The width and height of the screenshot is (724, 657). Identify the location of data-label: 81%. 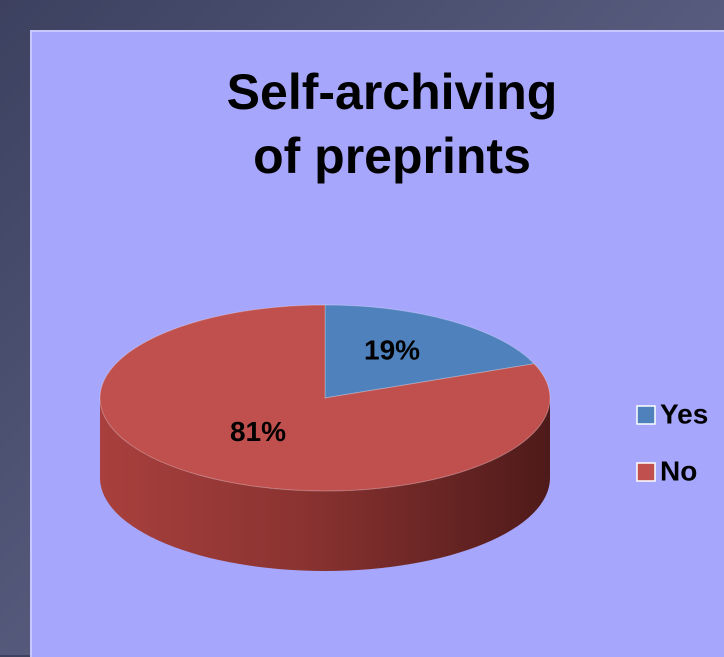
(258, 431).